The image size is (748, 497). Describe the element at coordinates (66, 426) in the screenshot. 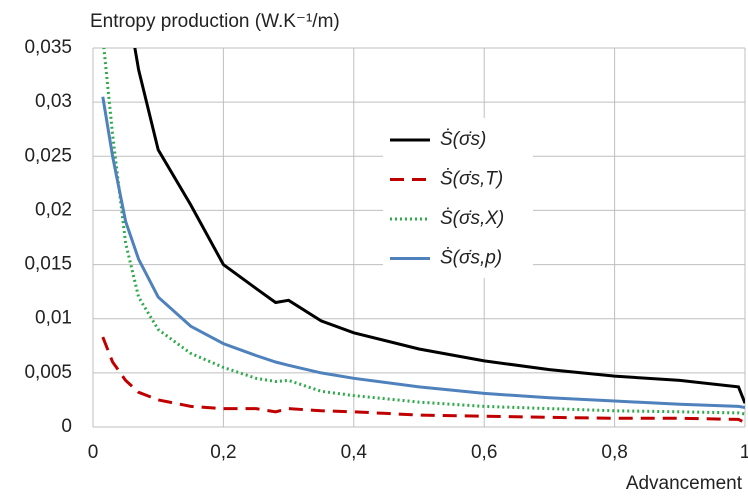

I see `y-tick-label: 0` at that location.